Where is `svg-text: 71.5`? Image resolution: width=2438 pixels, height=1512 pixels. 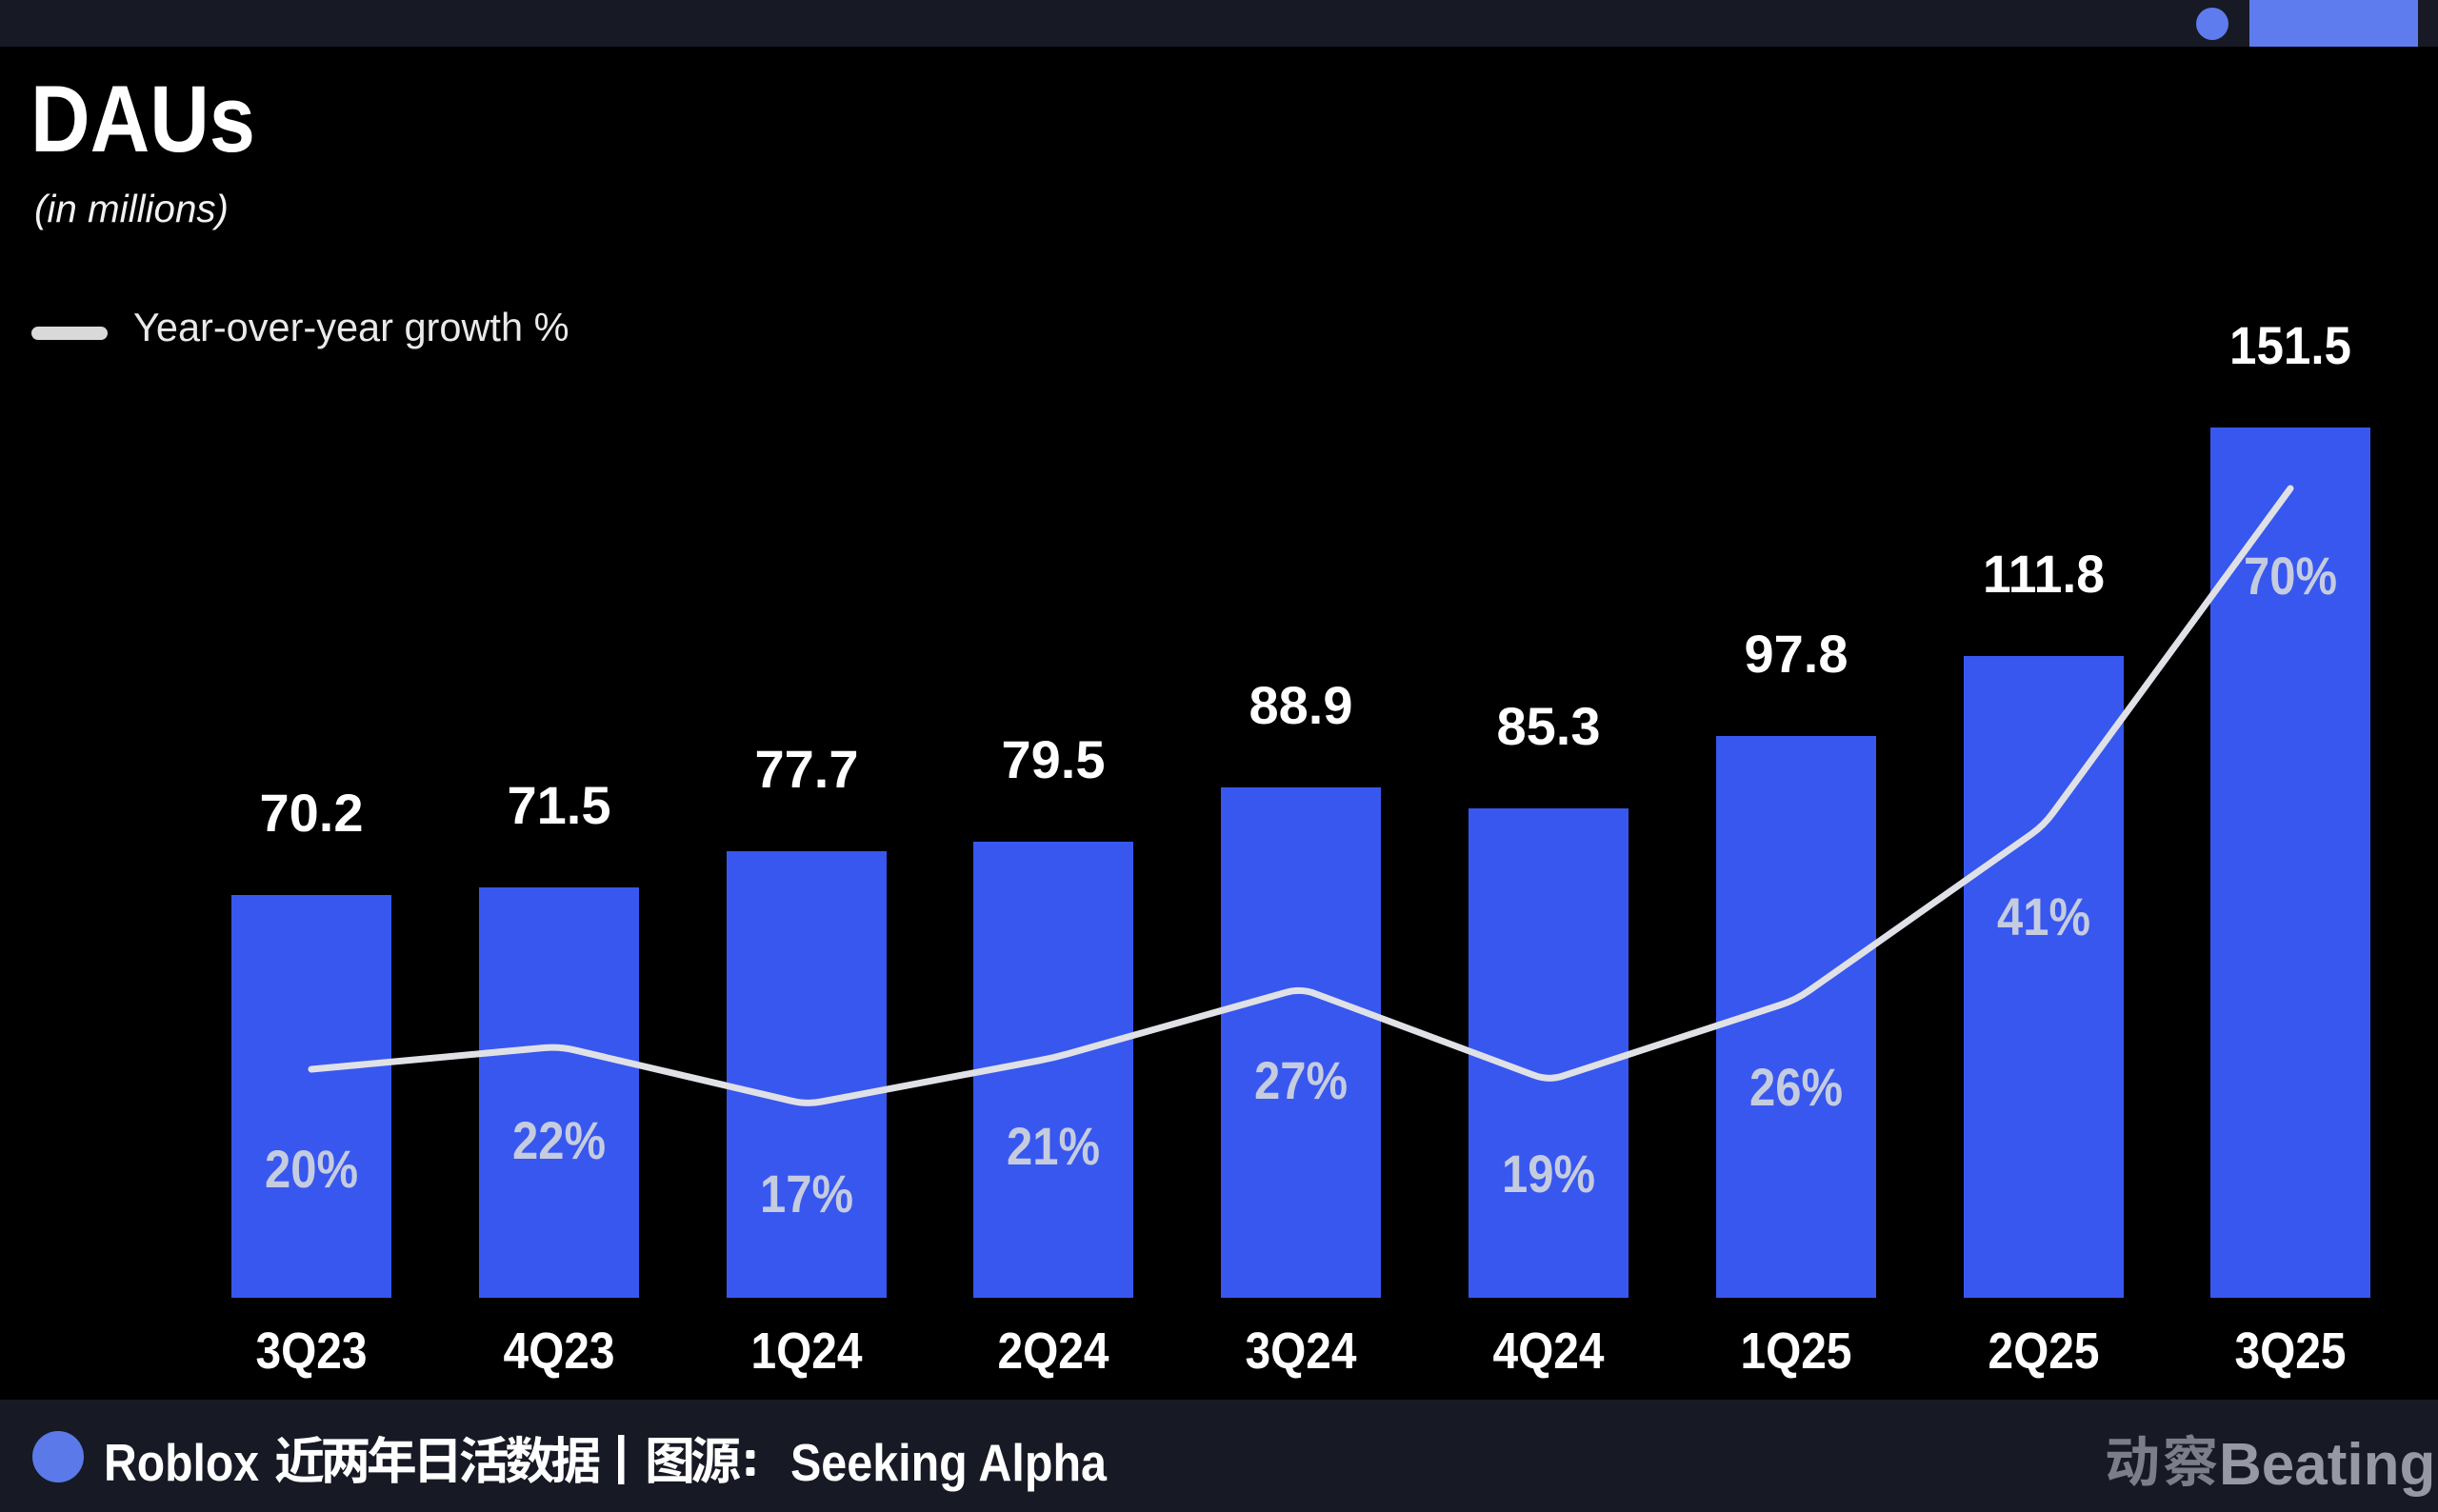 svg-text: 71.5 is located at coordinates (559, 805).